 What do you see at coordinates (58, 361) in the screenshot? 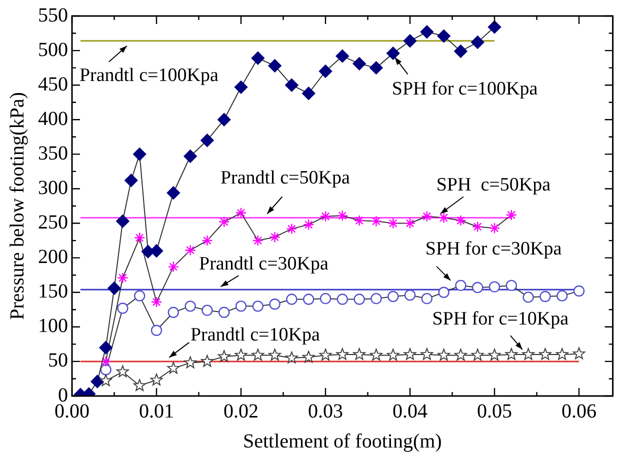
I see `y-tick-label: 50` at bounding box center [58, 361].